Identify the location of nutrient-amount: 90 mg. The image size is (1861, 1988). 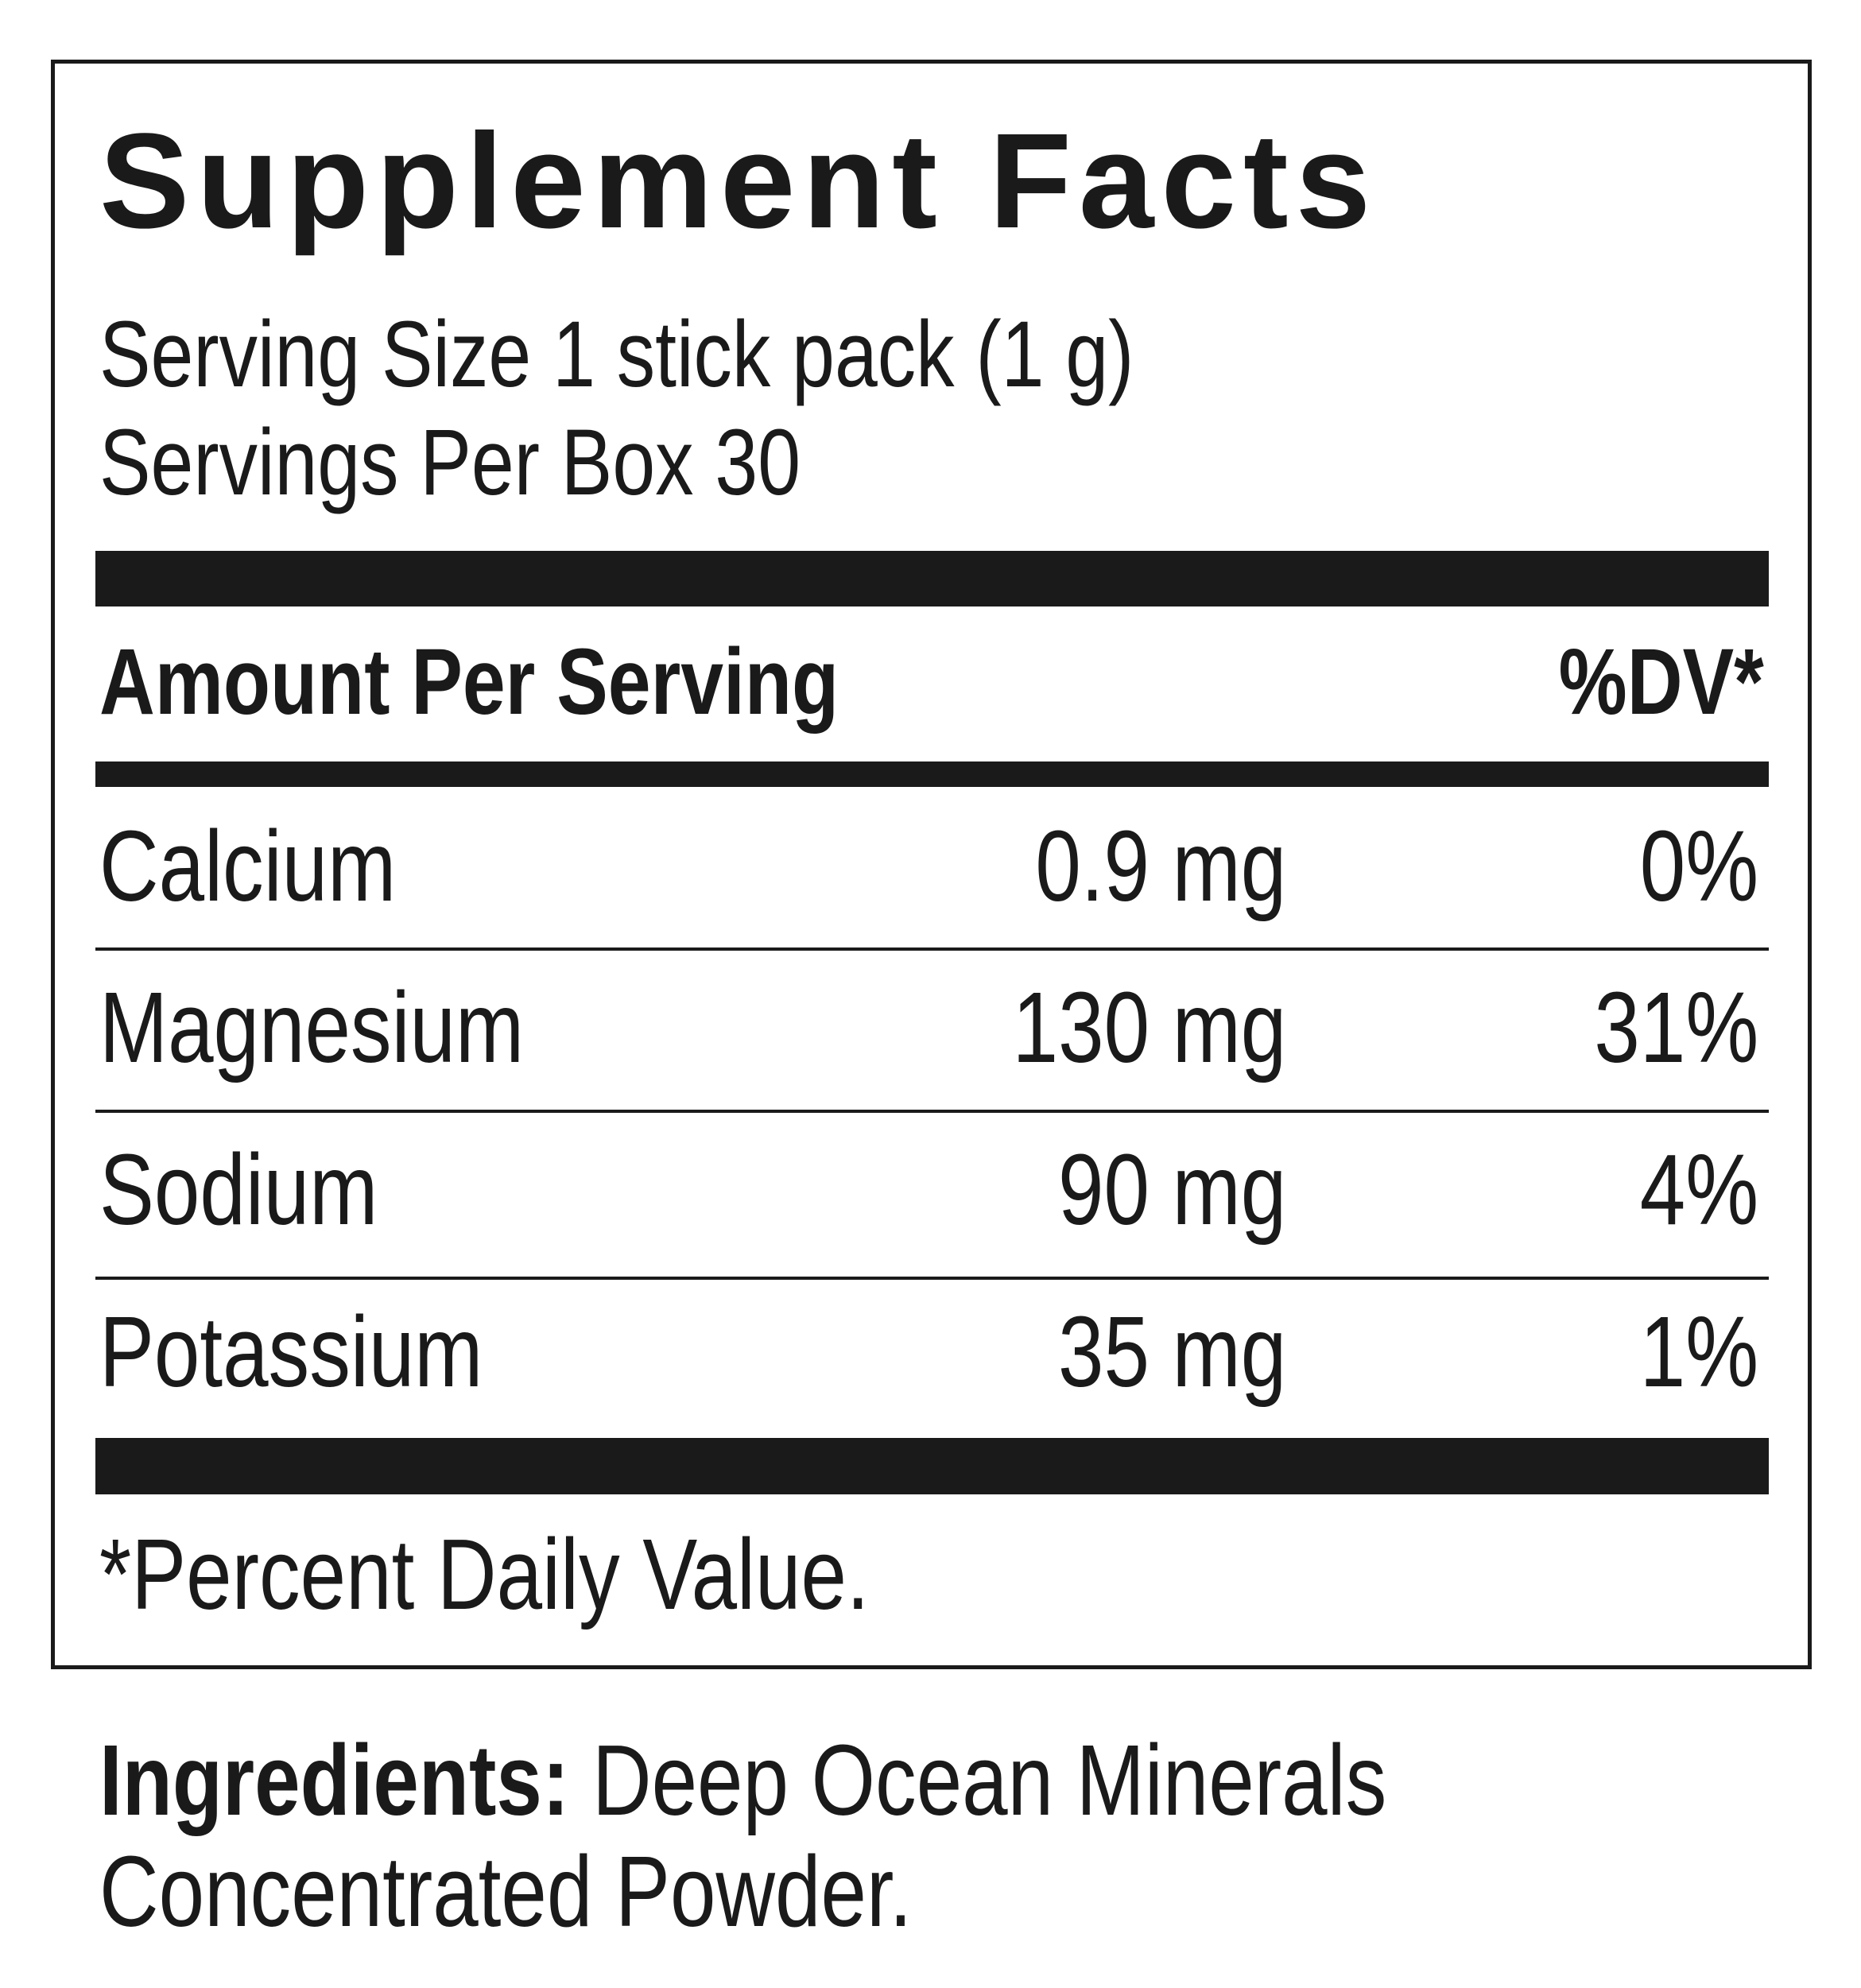
(1171, 1190).